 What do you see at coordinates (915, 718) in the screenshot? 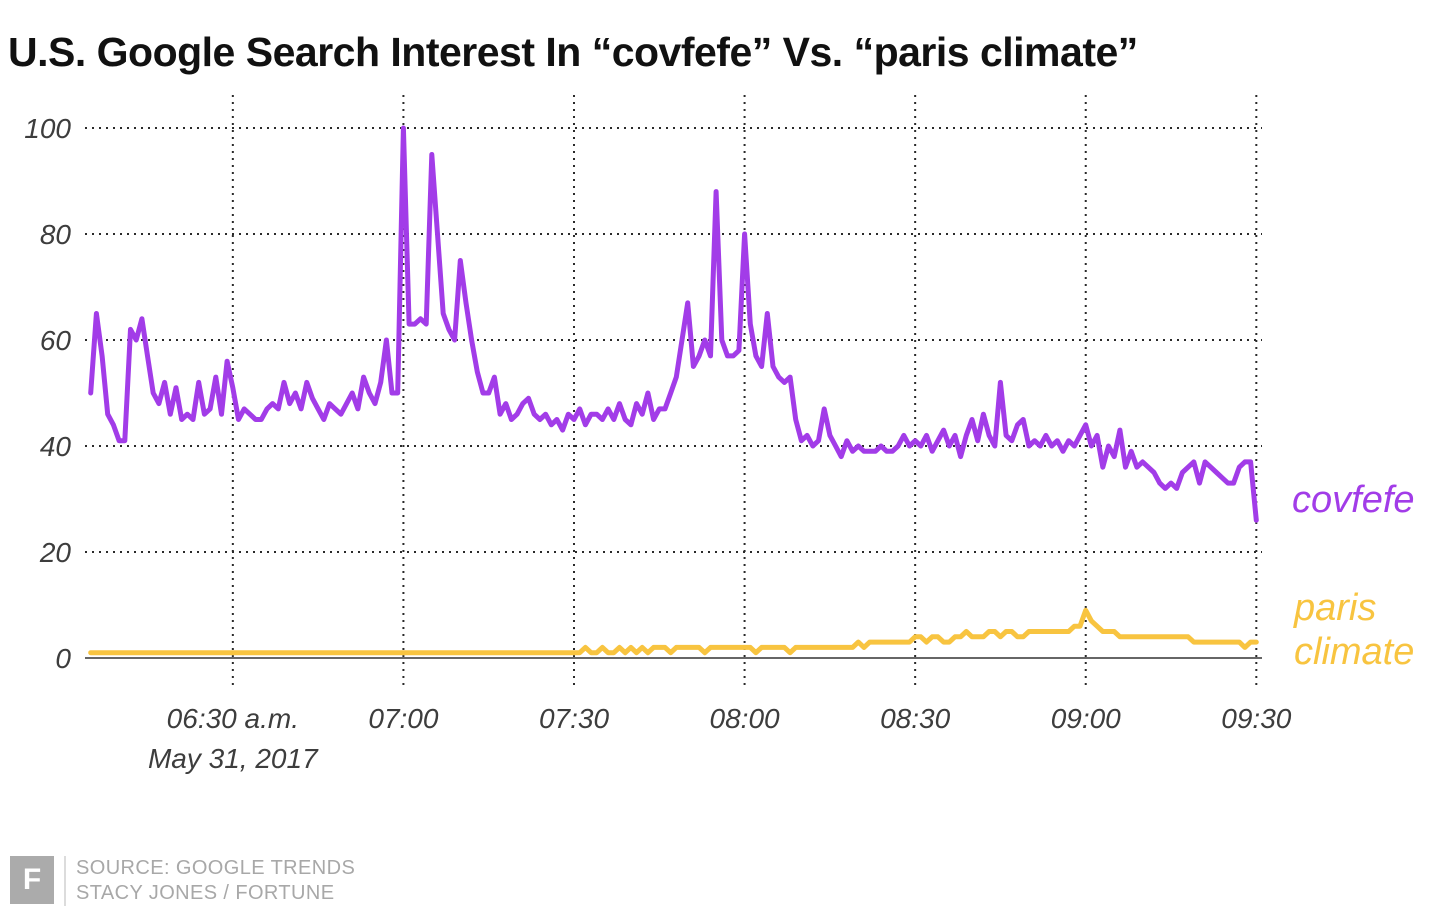
I see `x-tick-label: 08:30` at bounding box center [915, 718].